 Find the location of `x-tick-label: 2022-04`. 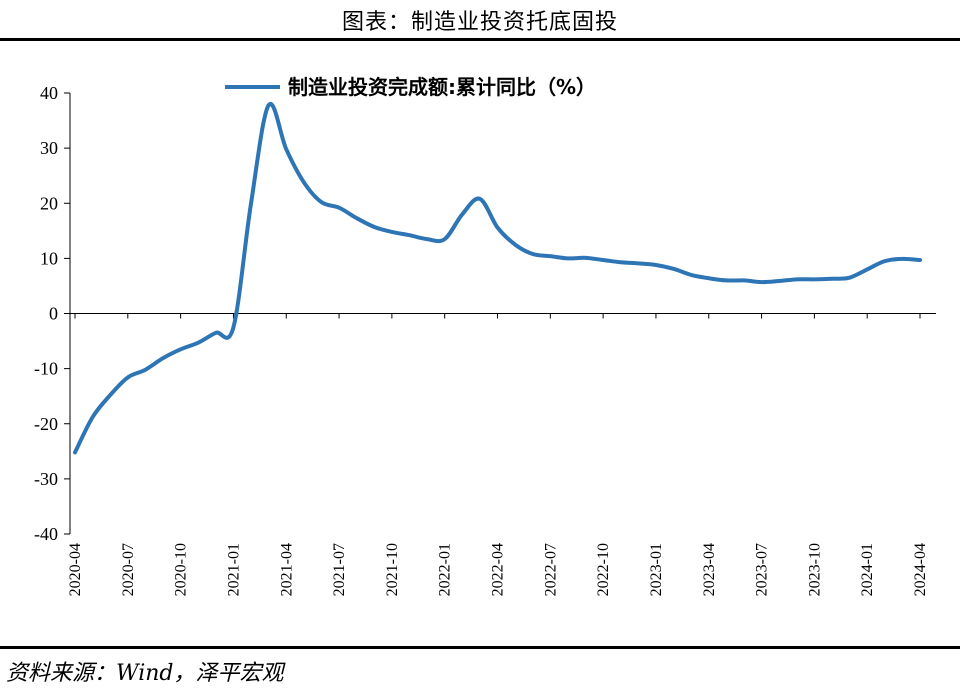

x-tick-label: 2022-04 is located at coordinates (498, 569).